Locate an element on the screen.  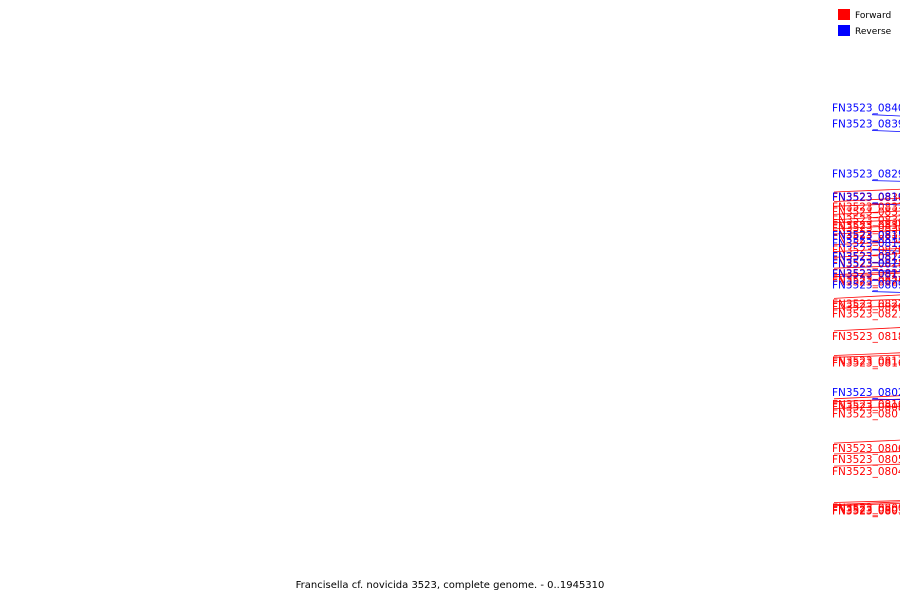
gene-label: FN3523_0809 is located at coordinates (866, 286).